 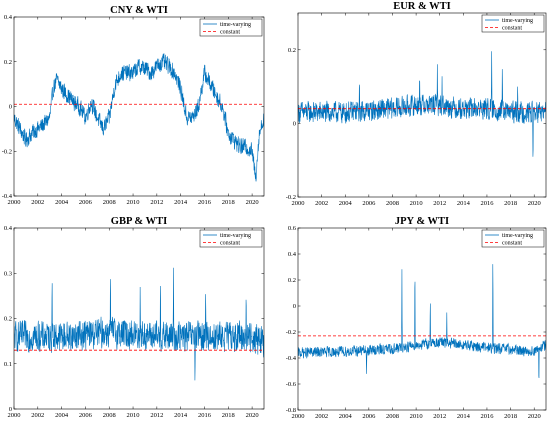 What do you see at coordinates (8, 273) in the screenshot?
I see `y-tick-label: 0.3` at bounding box center [8, 273].